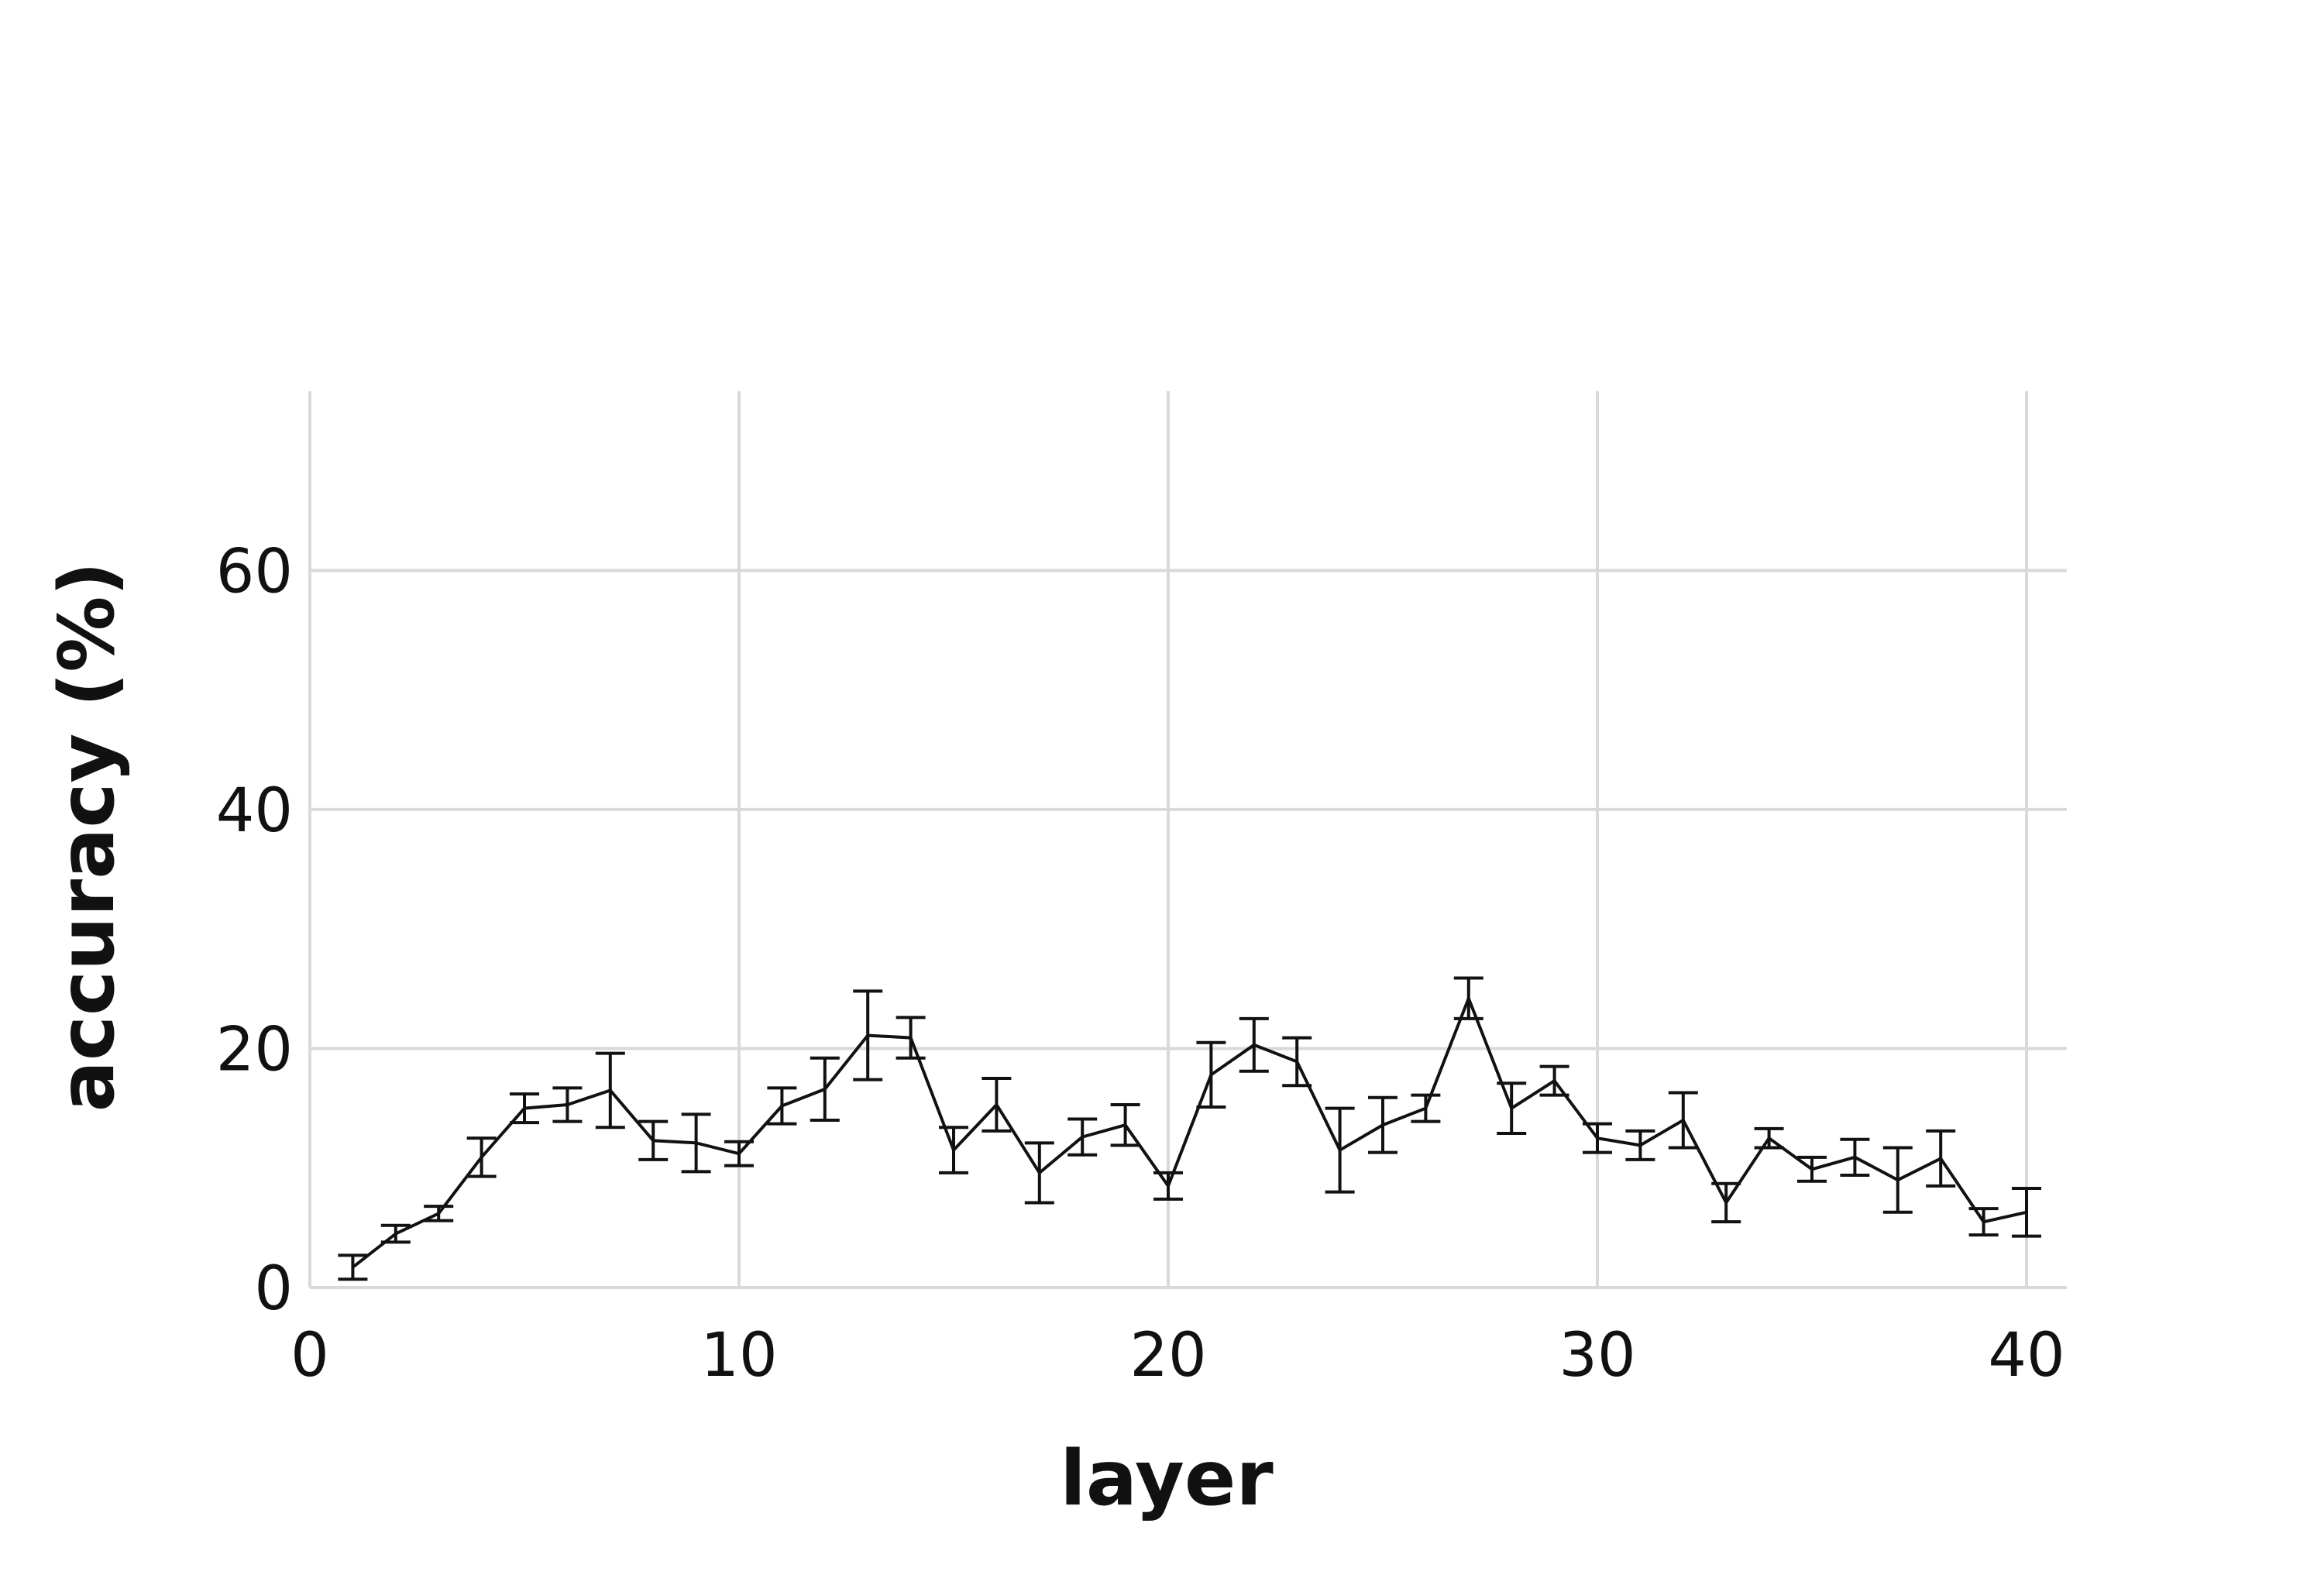 The width and height of the screenshot is (2324, 1592). Describe the element at coordinates (254, 1050) in the screenshot. I see `y-tick-label: 20` at that location.